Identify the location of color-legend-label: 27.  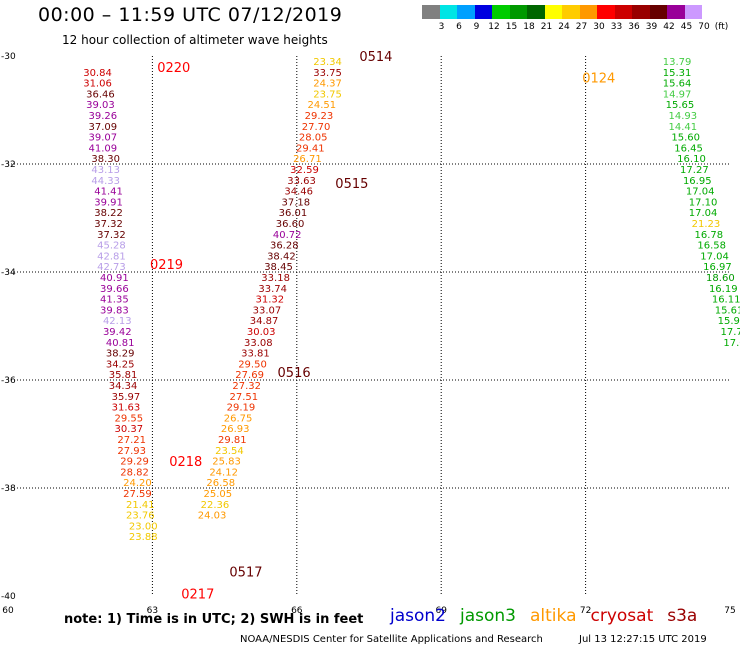
(581, 27).